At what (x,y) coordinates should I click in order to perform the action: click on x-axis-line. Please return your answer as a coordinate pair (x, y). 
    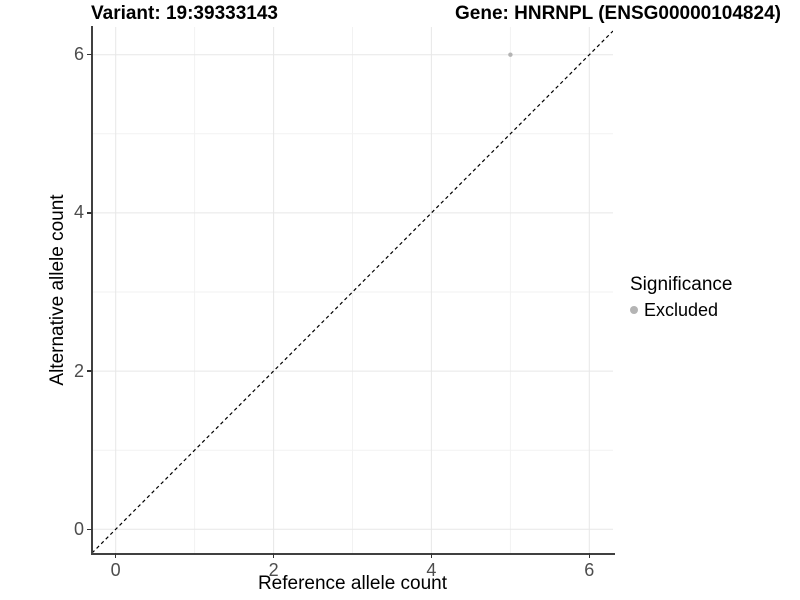
    Looking at the image, I should click on (353, 554).